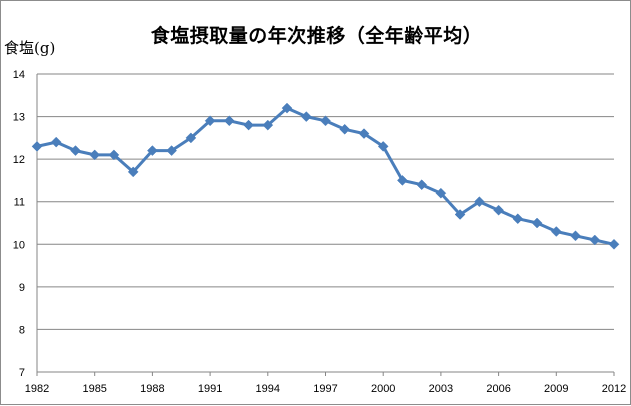 Image resolution: width=631 pixels, height=406 pixels. What do you see at coordinates (94, 389) in the screenshot?
I see `x-tick-label: 1985` at bounding box center [94, 389].